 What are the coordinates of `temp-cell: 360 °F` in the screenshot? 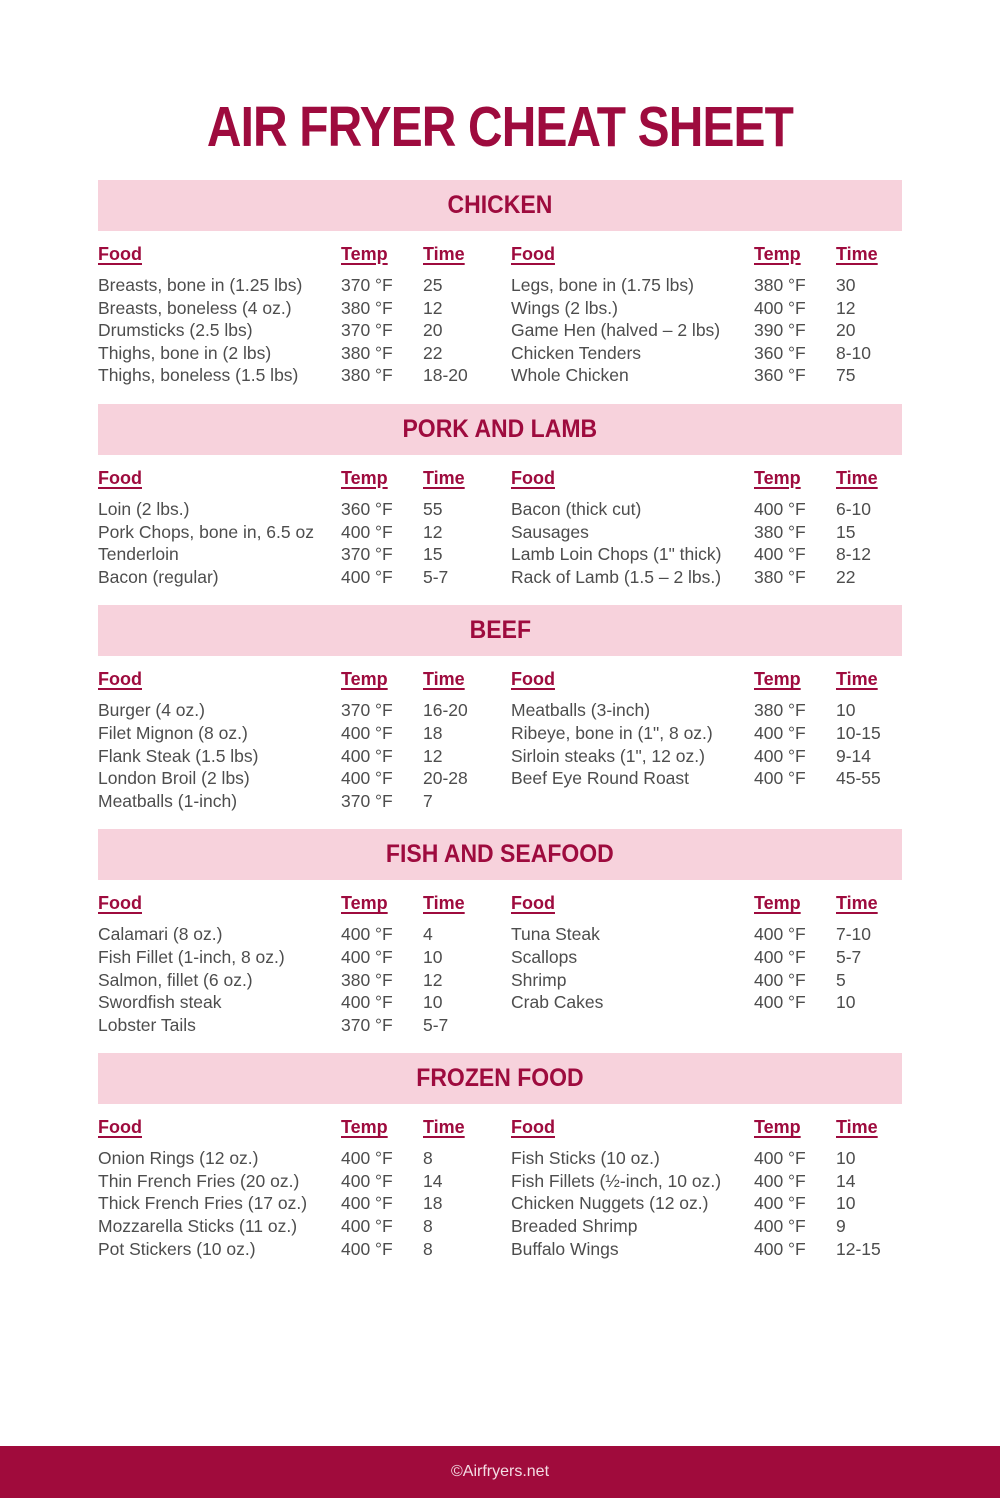 It's located at (367, 508).